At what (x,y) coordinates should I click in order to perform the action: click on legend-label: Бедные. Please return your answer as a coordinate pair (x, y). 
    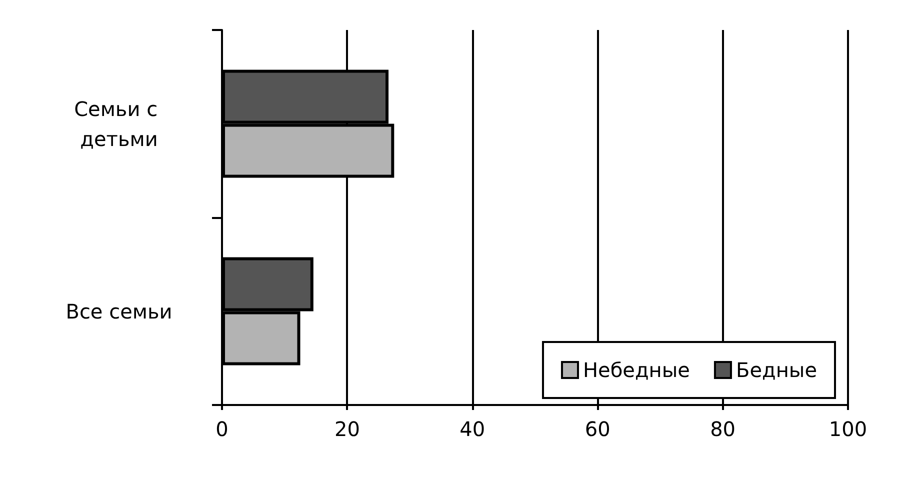
    Looking at the image, I should click on (777, 370).